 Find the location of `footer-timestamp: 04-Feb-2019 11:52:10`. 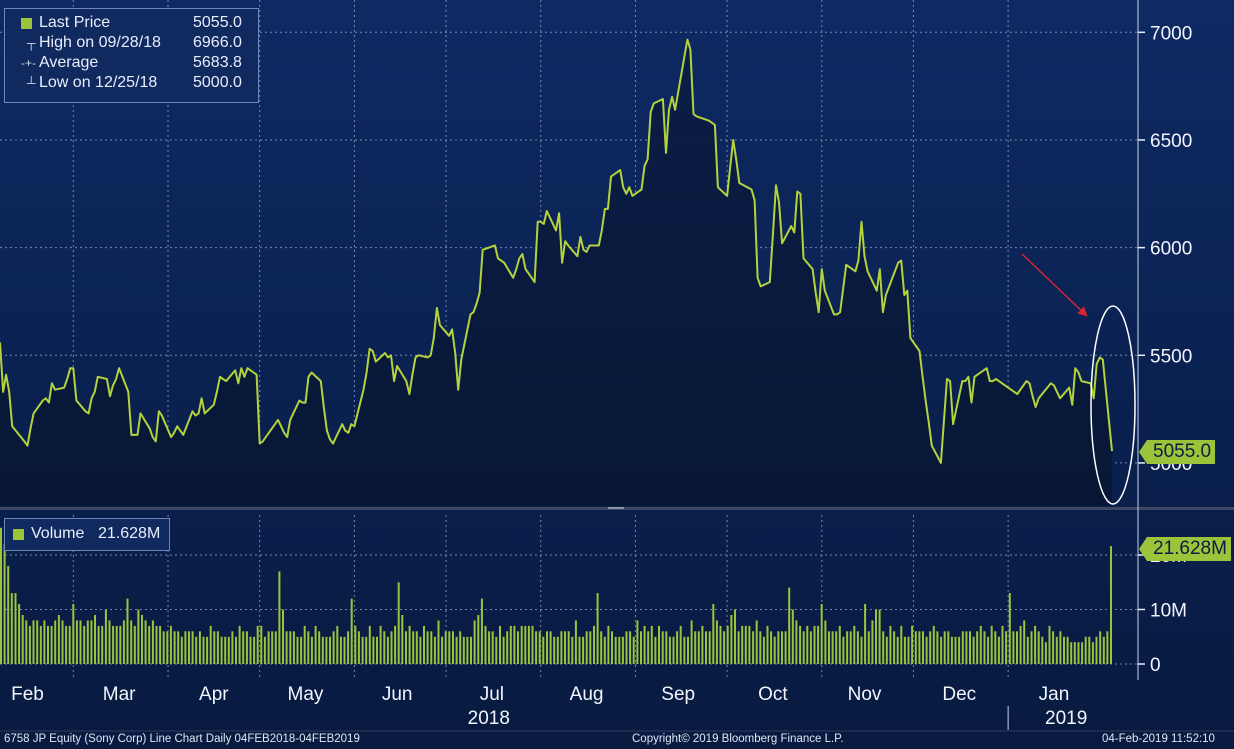

footer-timestamp: 04-Feb-2019 11:52:10 is located at coordinates (1158, 739).